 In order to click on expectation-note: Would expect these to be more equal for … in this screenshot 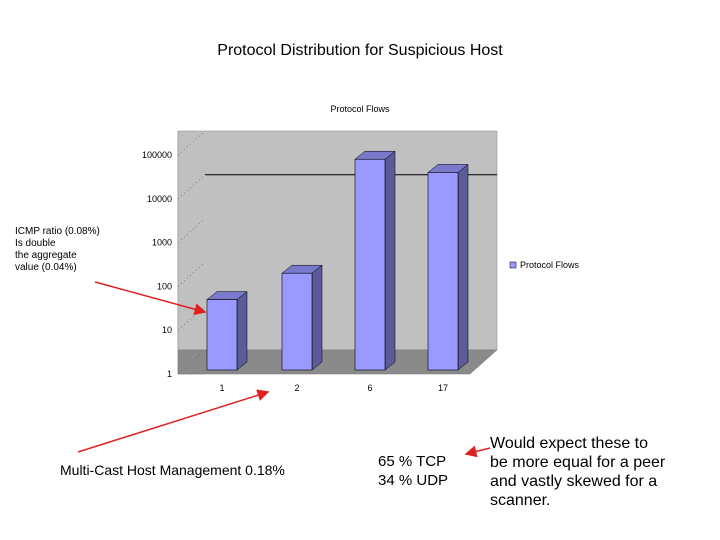, I will do `click(578, 472)`.